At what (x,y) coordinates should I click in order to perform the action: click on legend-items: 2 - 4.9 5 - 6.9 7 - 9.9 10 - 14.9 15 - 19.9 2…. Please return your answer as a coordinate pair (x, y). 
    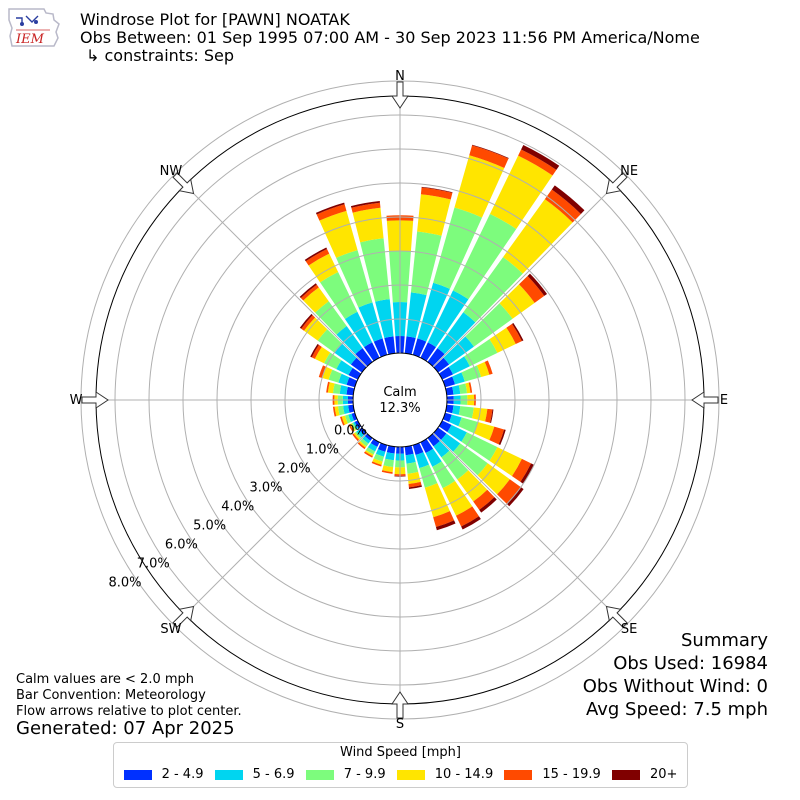
    Looking at the image, I should click on (400, 774).